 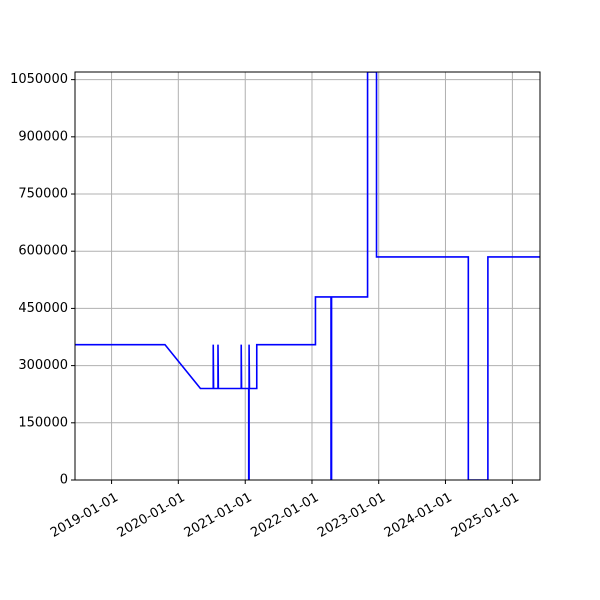 I want to click on y-tick-label: 900000, so click(x=43, y=136).